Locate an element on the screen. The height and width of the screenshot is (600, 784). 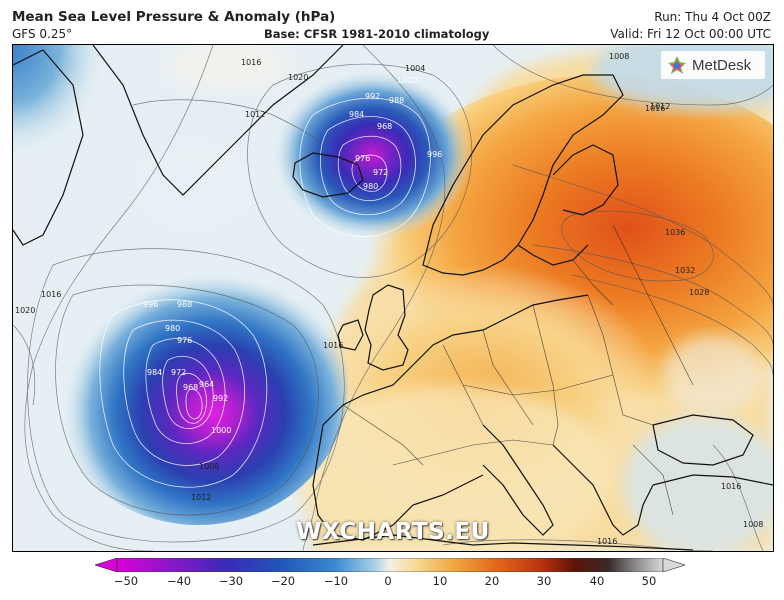
isobar-label: 1032 is located at coordinates (685, 270).